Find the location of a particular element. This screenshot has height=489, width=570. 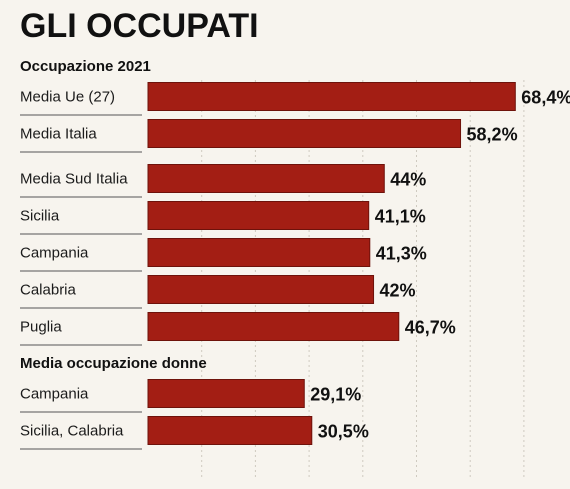

section-heading: Occupazione 2021 is located at coordinates (85, 66).